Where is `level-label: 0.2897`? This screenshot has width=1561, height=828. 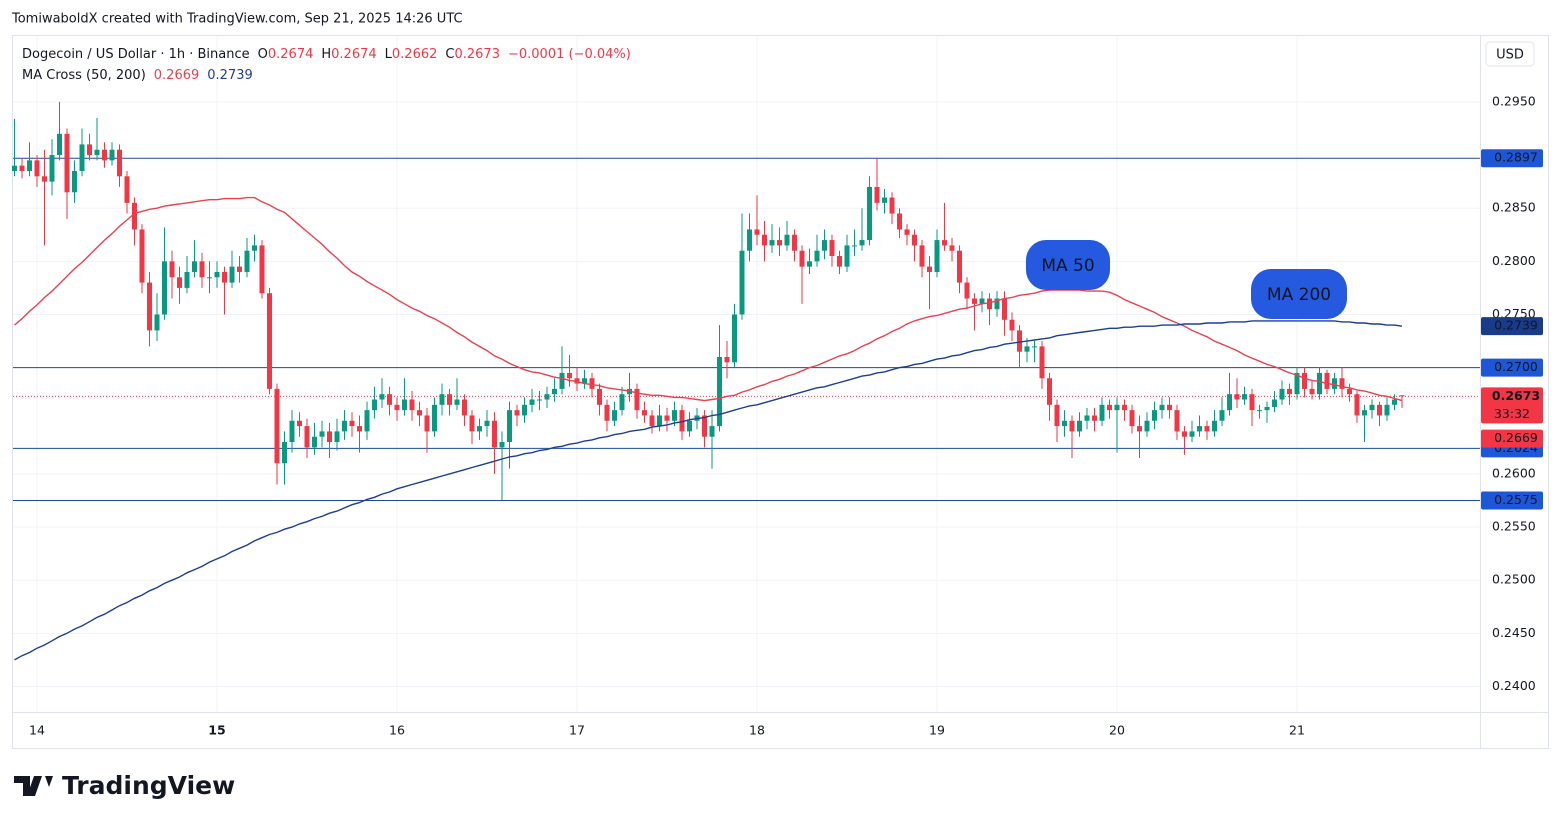
level-label: 0.2897 is located at coordinates (1516, 157).